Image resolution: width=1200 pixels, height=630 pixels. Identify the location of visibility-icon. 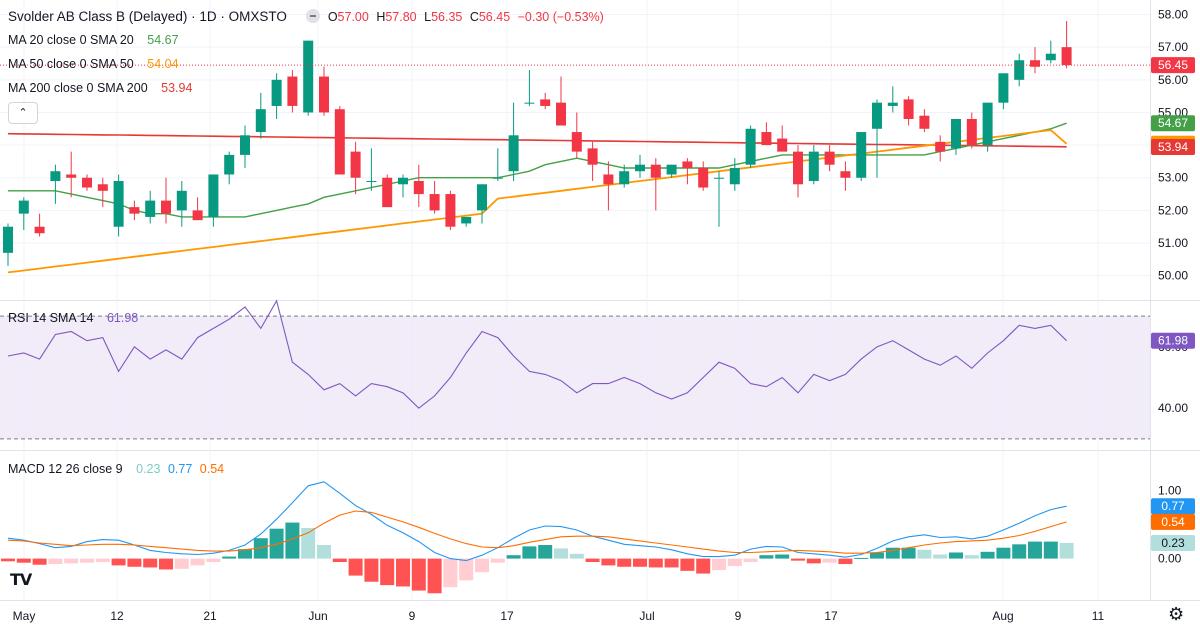
(313, 16).